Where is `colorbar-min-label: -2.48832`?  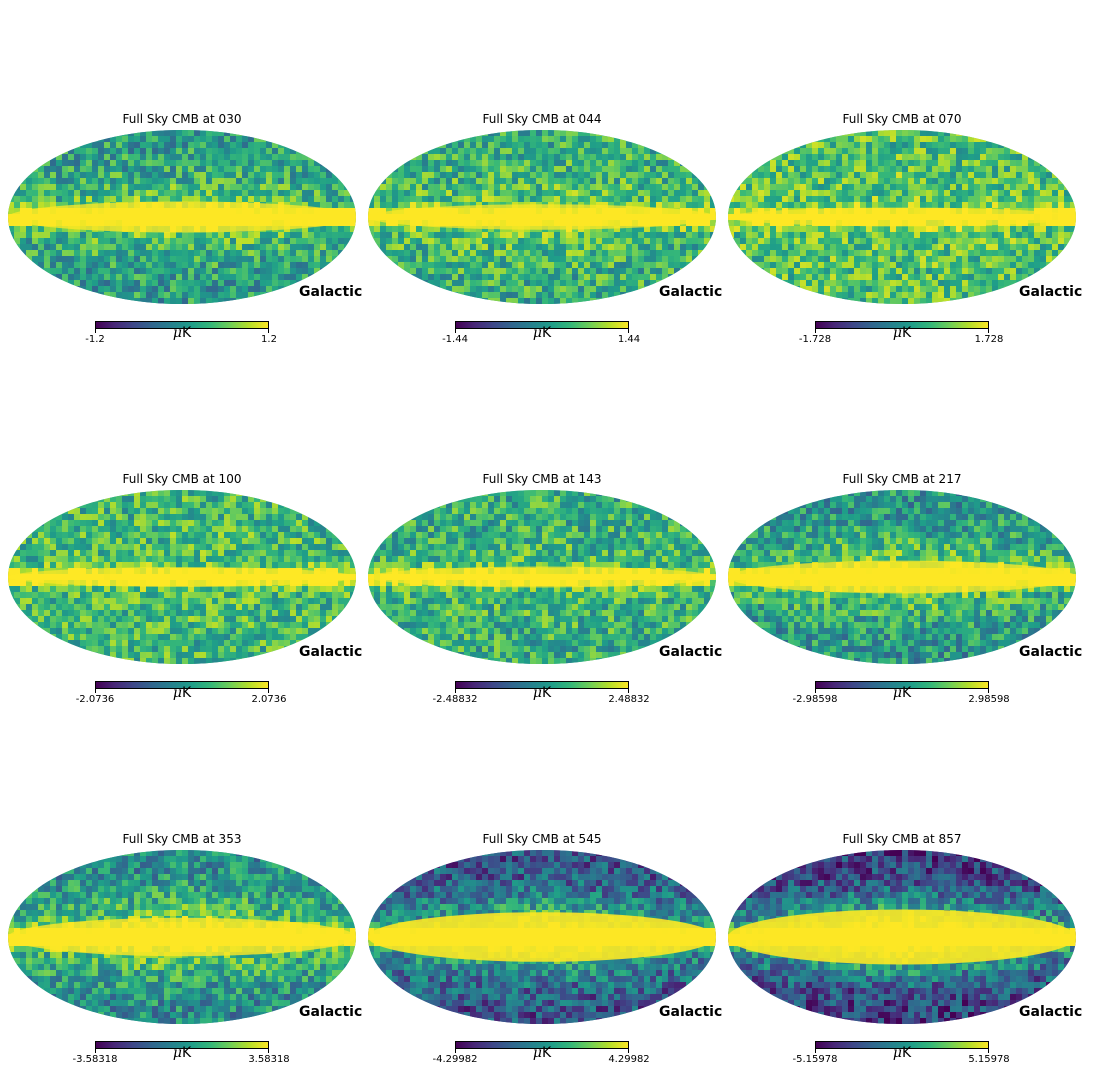
colorbar-min-label: -2.48832 is located at coordinates (455, 699).